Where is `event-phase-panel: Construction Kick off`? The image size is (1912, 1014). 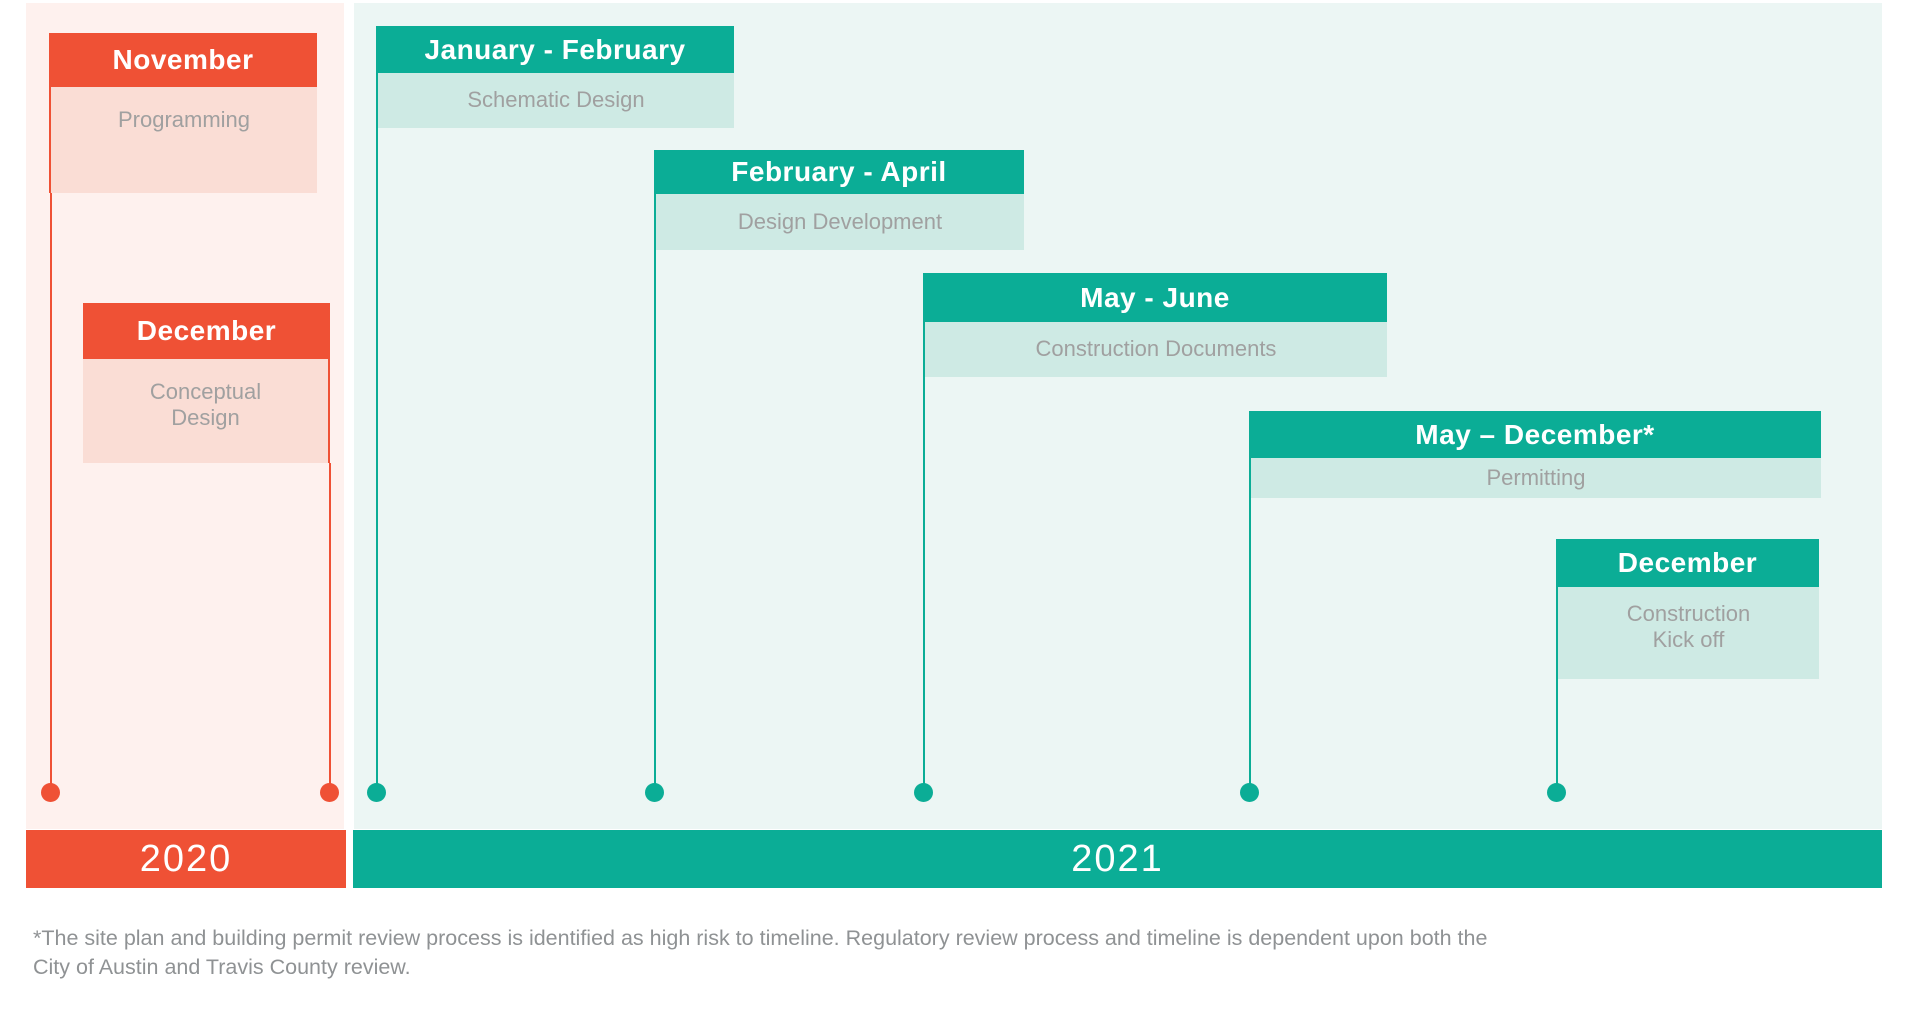
event-phase-panel: Construction Kick off is located at coordinates (1687, 633).